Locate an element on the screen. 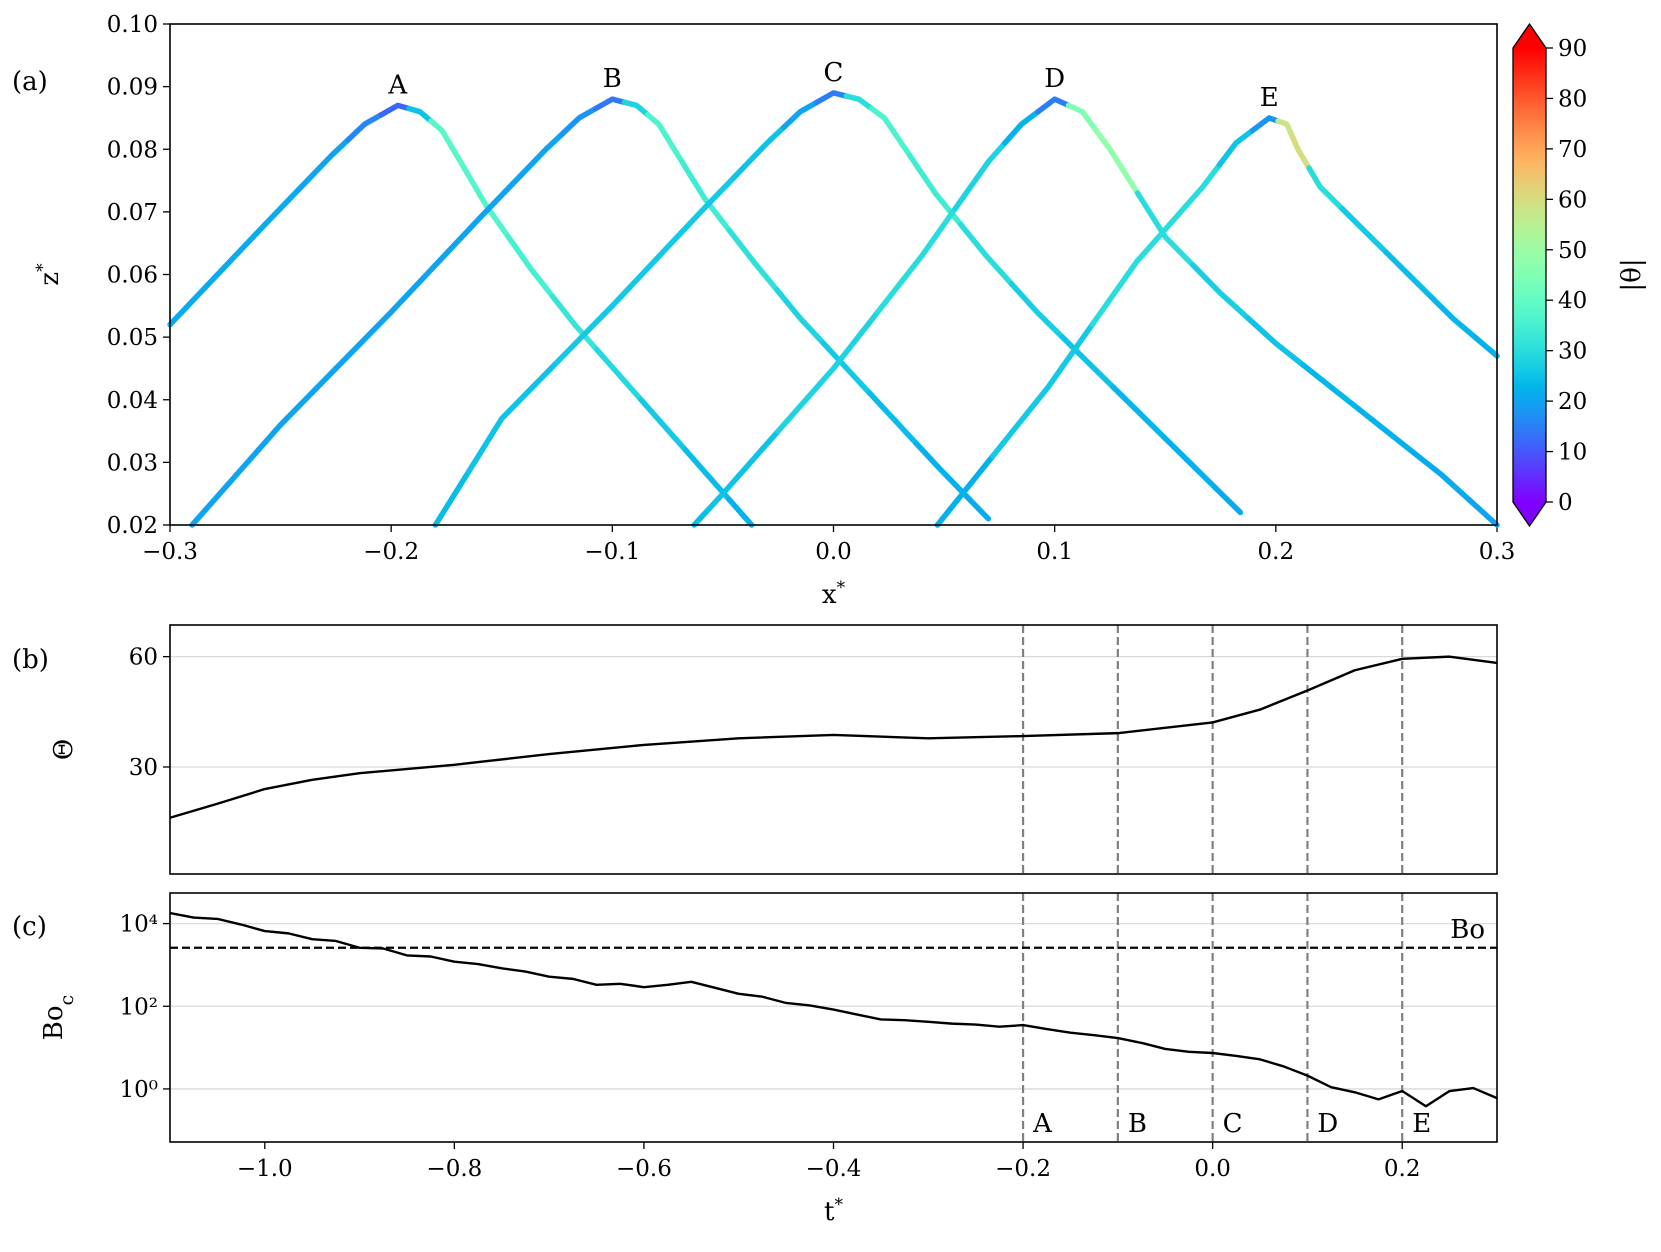 The height and width of the screenshot is (1252, 1661). x-tick-label: −0.8 is located at coordinates (454, 1169).